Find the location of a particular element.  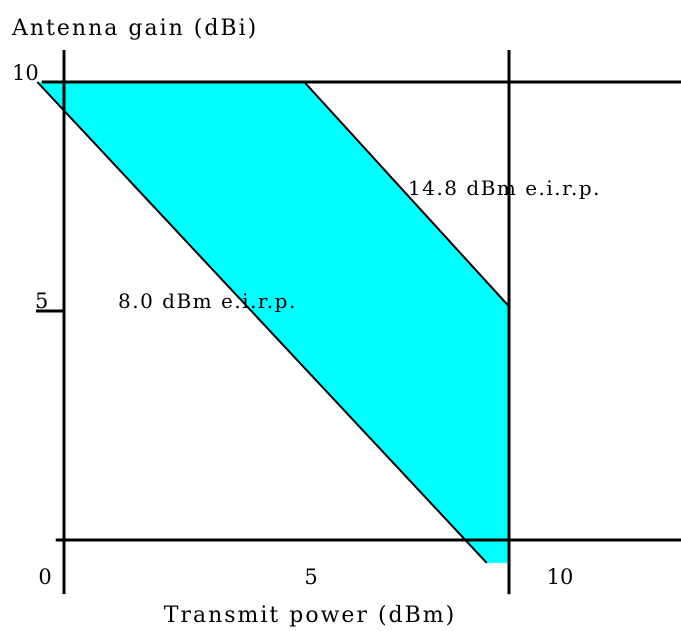

eirp-14-8-label: 14.8 dBm e.i.r.p. is located at coordinates (504, 188).